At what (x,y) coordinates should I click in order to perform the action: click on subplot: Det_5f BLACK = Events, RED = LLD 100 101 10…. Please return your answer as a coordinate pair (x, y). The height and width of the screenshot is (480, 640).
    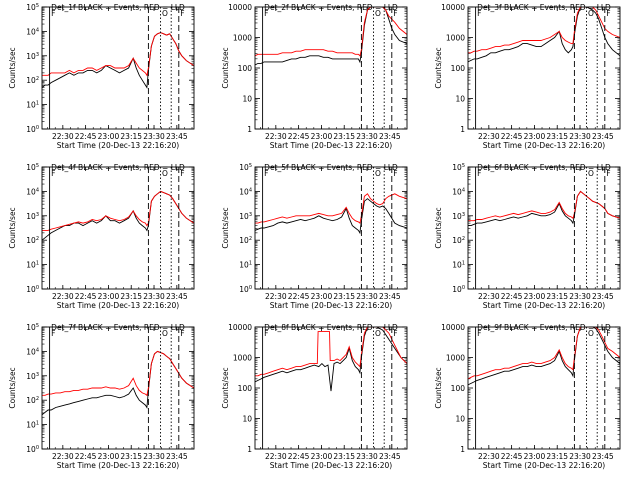
    Looking at the image, I should click on (314, 236).